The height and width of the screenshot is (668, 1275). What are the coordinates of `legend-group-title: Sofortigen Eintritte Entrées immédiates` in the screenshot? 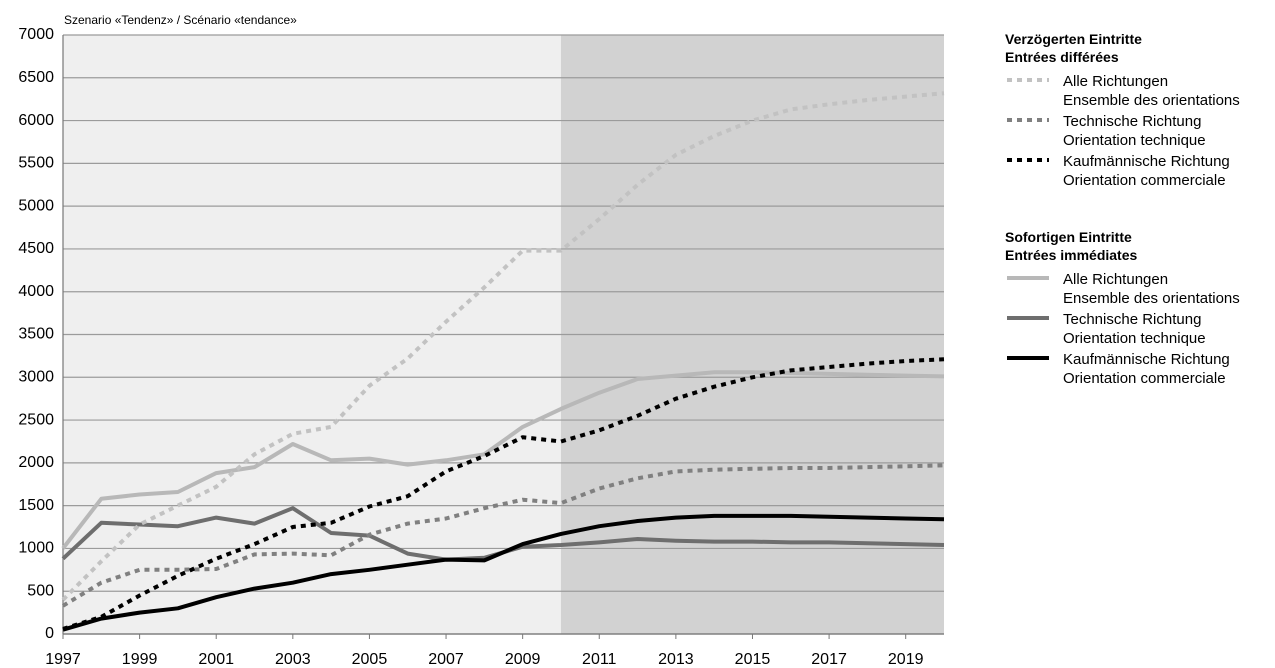 It's located at (1139, 246).